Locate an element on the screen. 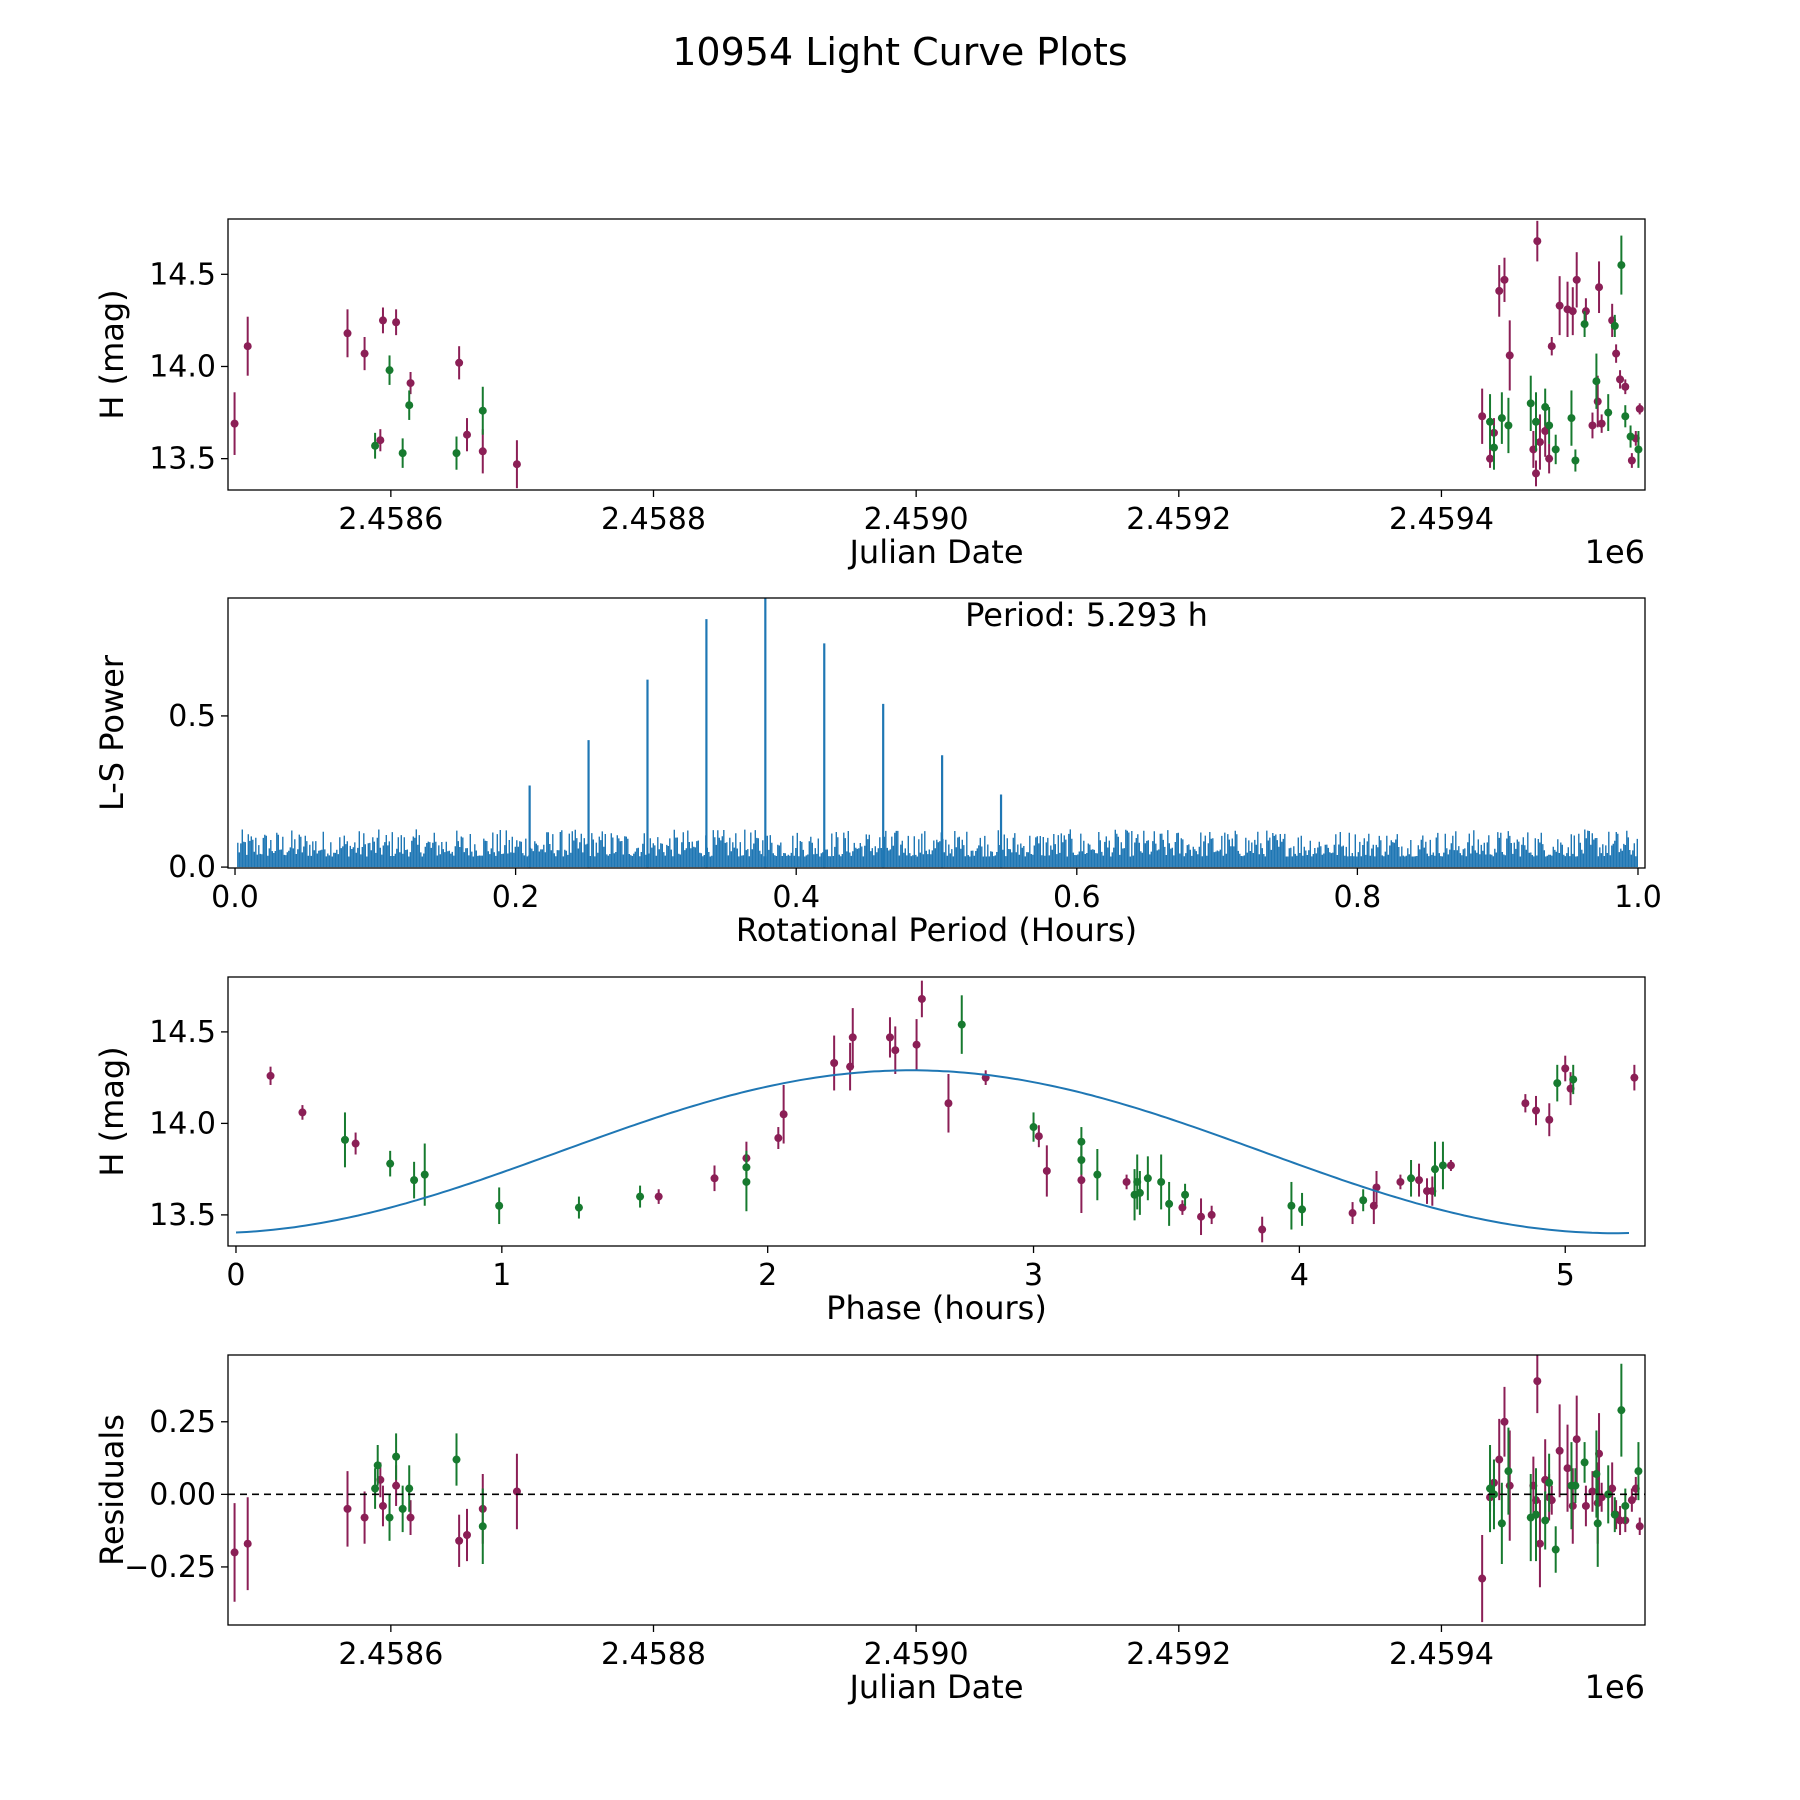 The image size is (1800, 1800). y-tick-label: 0.0 is located at coordinates (192, 867).